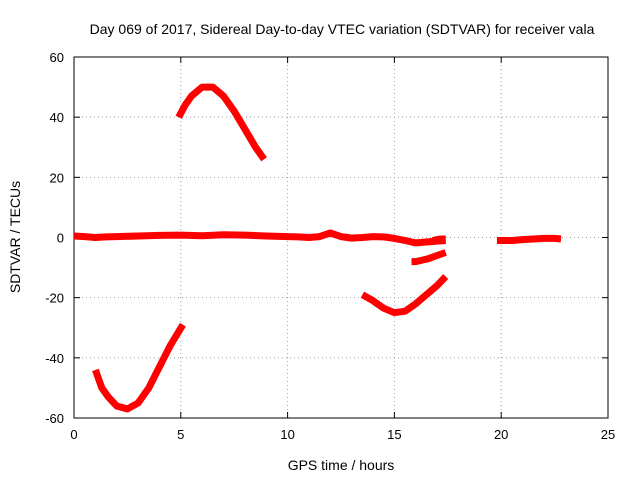 The image size is (640, 480). What do you see at coordinates (54, 358) in the screenshot?
I see `y-tick-label: -40` at bounding box center [54, 358].